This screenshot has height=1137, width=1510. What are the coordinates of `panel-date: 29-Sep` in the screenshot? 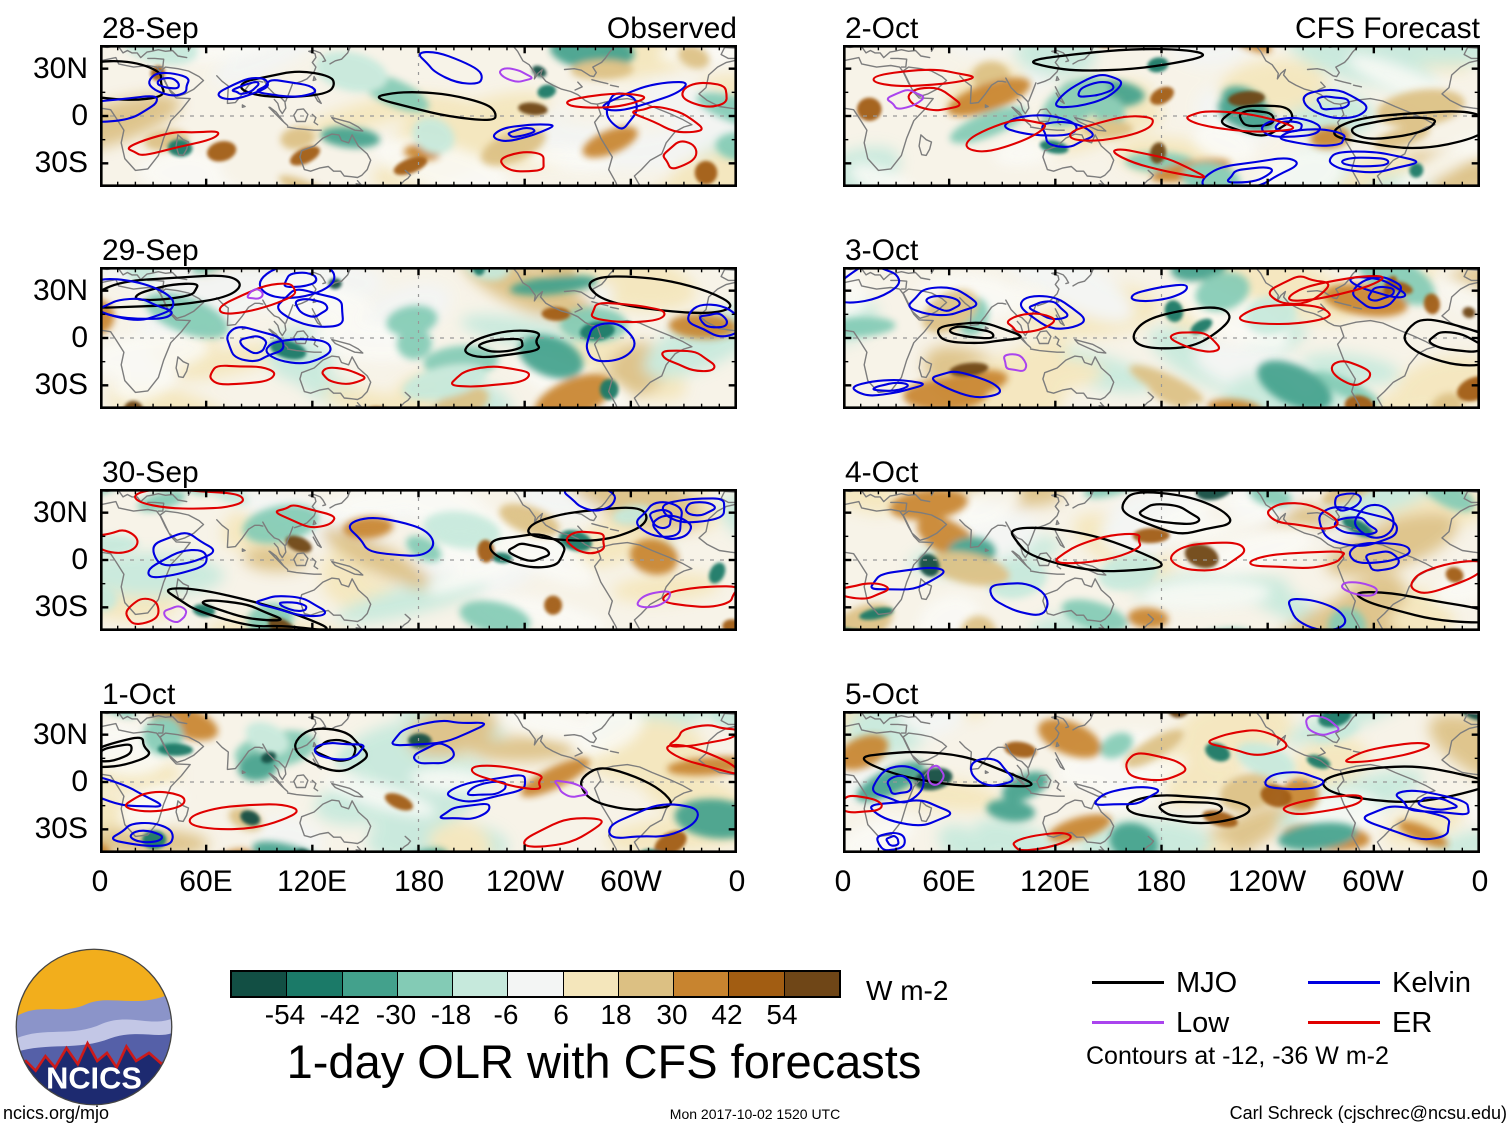 It's located at (150, 250).